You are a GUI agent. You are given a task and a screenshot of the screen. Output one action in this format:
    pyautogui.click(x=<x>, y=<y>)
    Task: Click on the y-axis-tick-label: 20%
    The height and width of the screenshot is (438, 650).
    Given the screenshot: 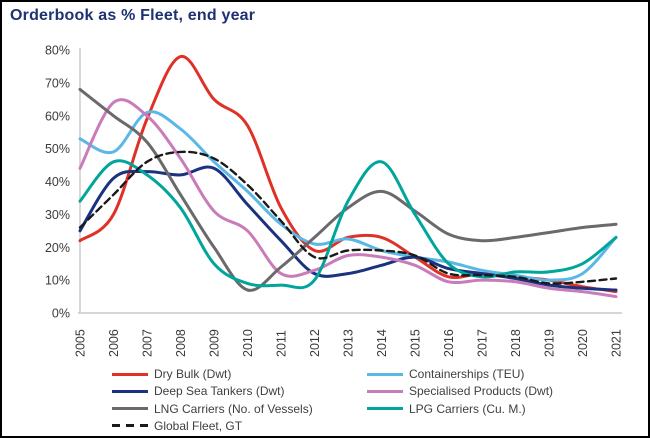 What is the action you would take?
    pyautogui.click(x=57, y=248)
    